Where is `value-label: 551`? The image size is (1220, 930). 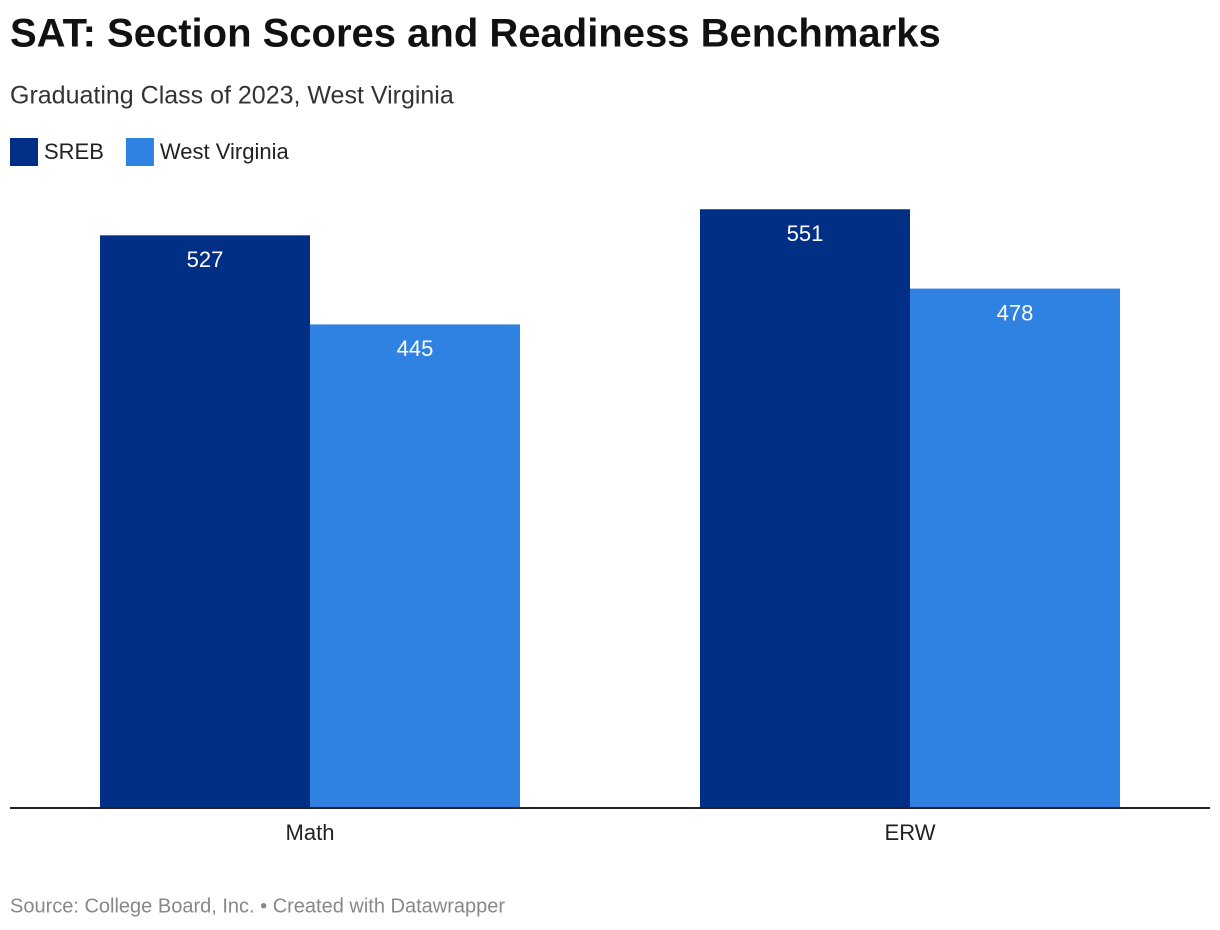
value-label: 551 is located at coordinates (805, 233).